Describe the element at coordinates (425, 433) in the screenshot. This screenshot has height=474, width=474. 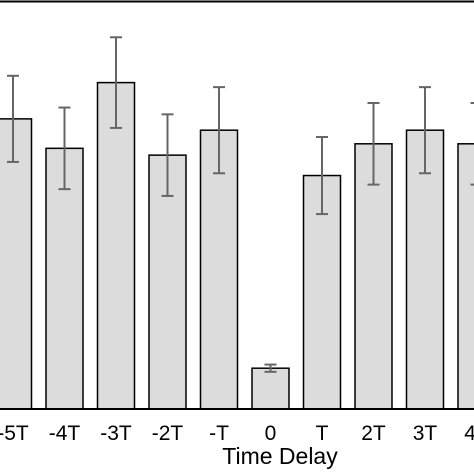
I see `x-tick-label-3T: 3T` at that location.